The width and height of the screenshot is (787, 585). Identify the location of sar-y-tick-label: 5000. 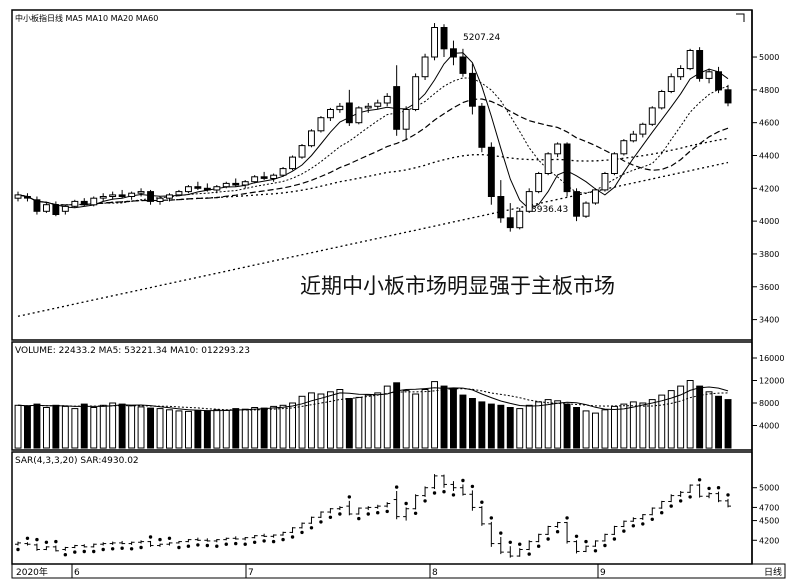
(769, 488).